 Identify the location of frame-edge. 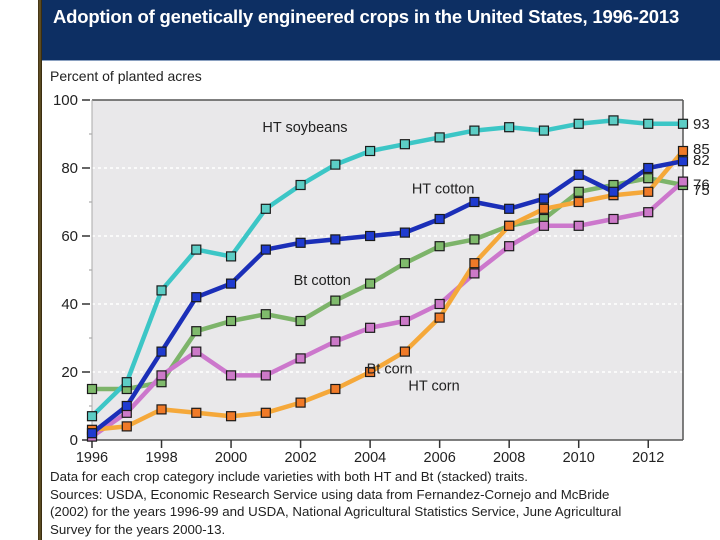
(40, 270).